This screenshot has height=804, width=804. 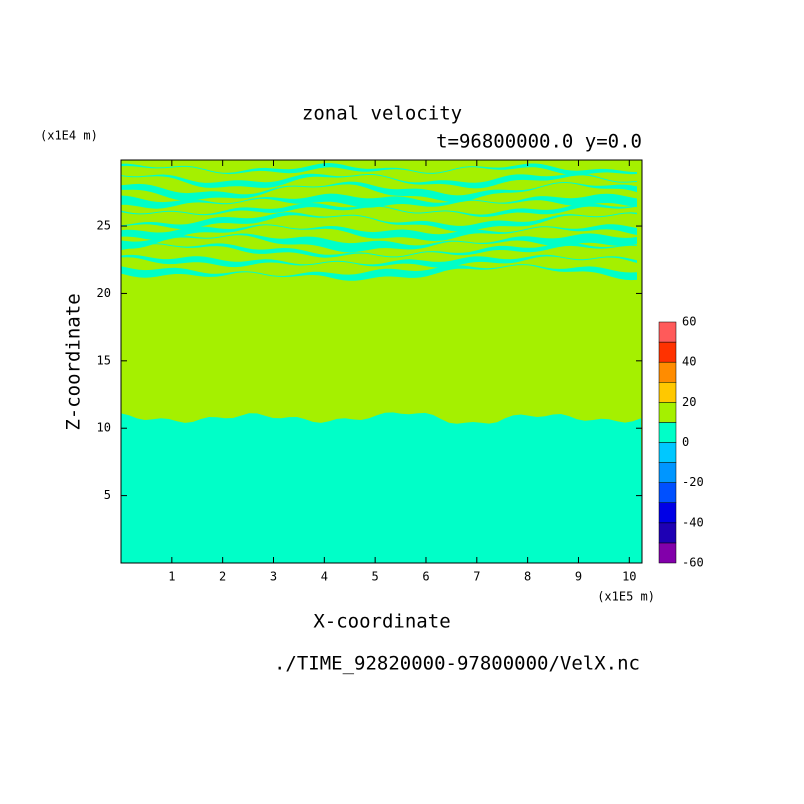 I want to click on x-tick-label: 9, so click(x=578, y=577).